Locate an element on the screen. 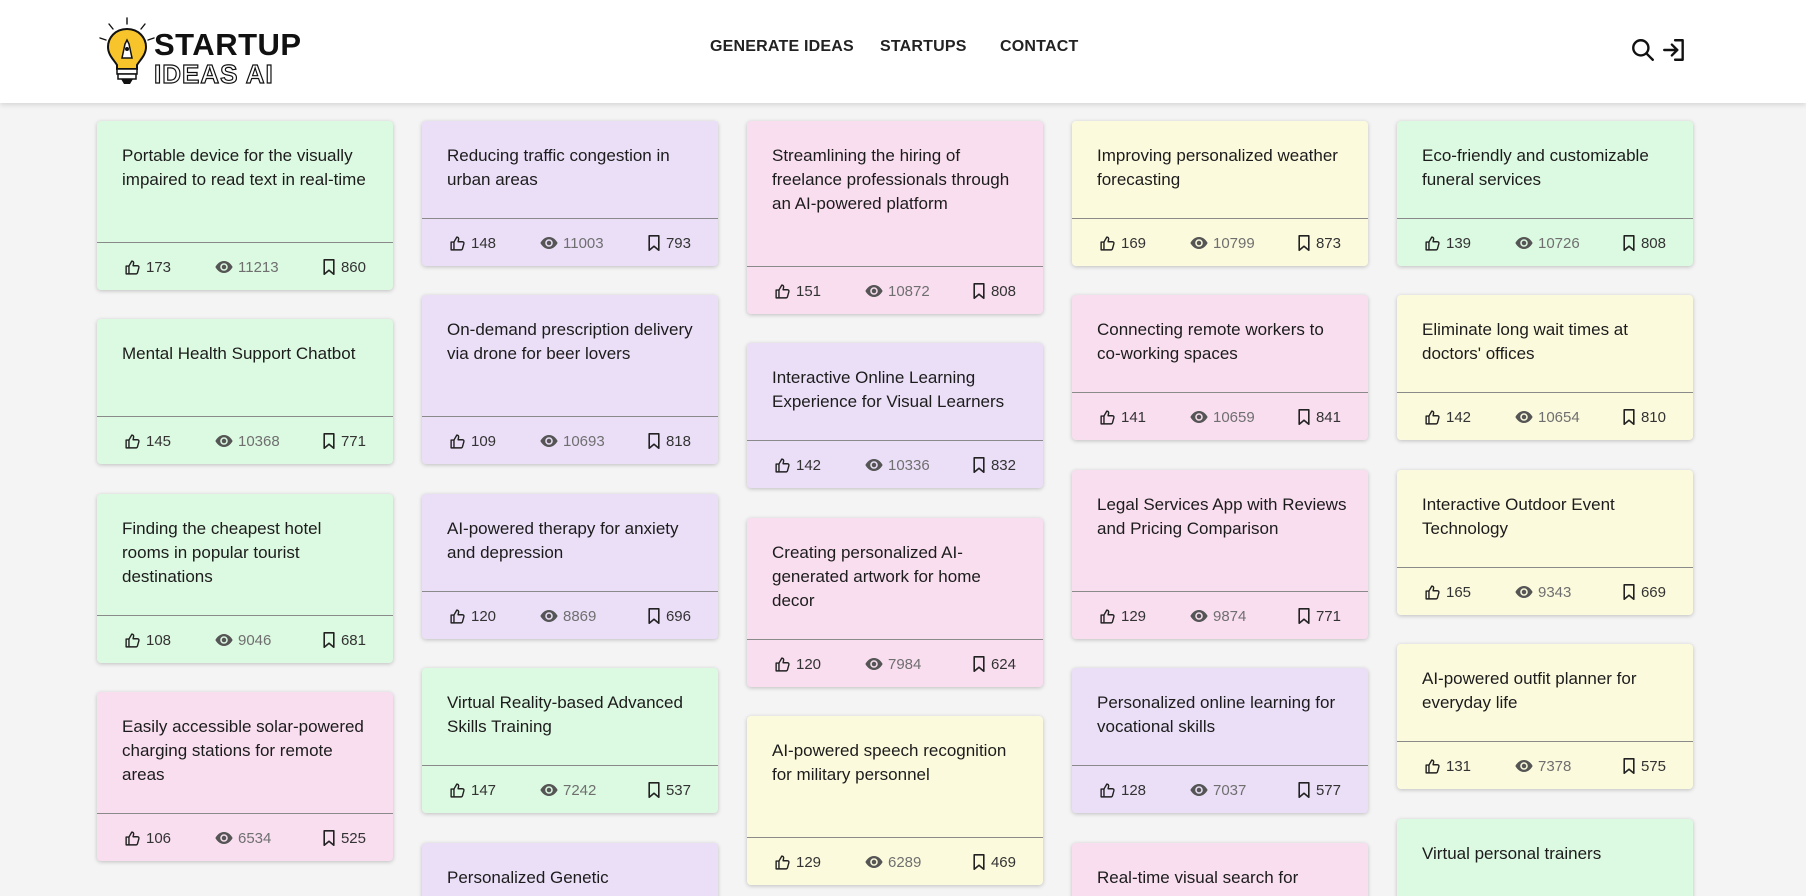 This screenshot has height=896, width=1806. save-button: 624 is located at coordinates (994, 664).